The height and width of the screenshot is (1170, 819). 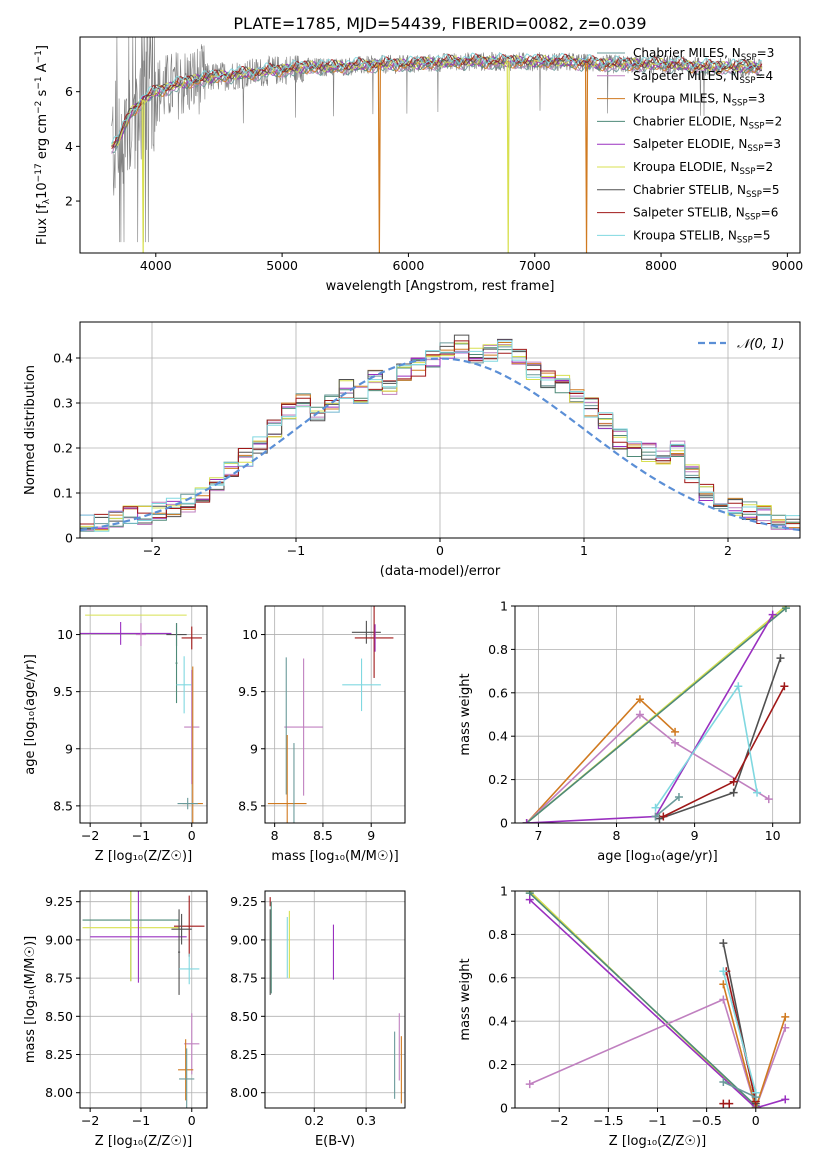 I want to click on y-tick-label: 2, so click(x=69, y=201).